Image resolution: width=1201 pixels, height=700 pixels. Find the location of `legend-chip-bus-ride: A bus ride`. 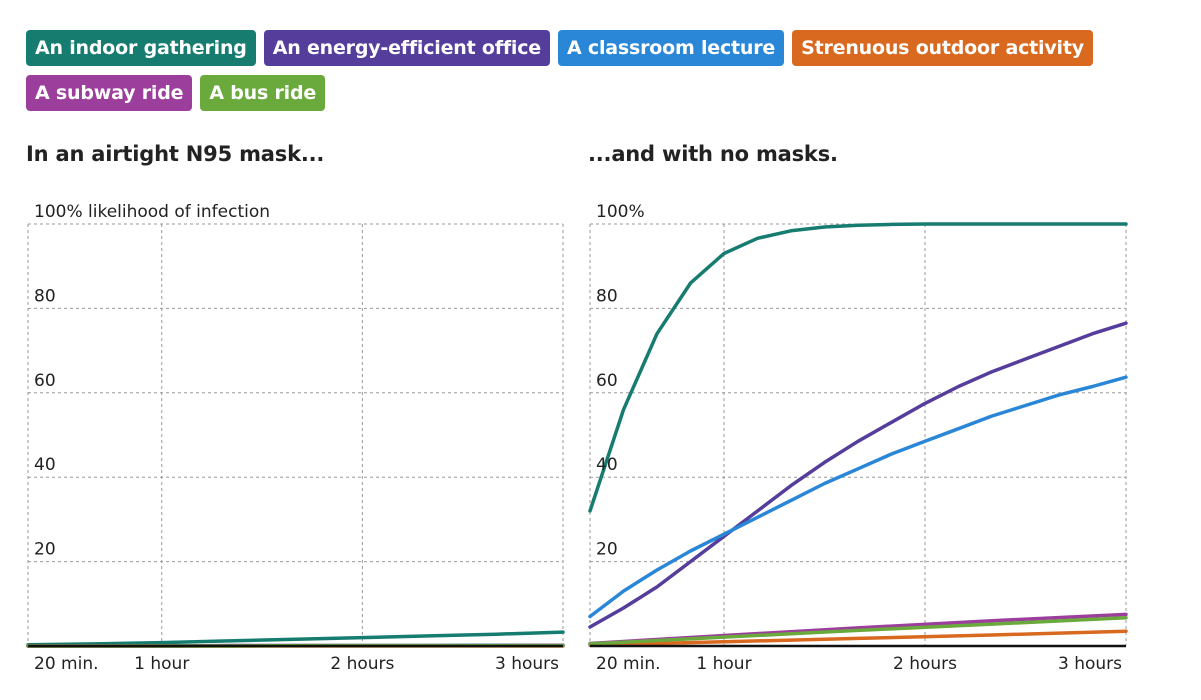

legend-chip-bus-ride: A bus ride is located at coordinates (263, 93).